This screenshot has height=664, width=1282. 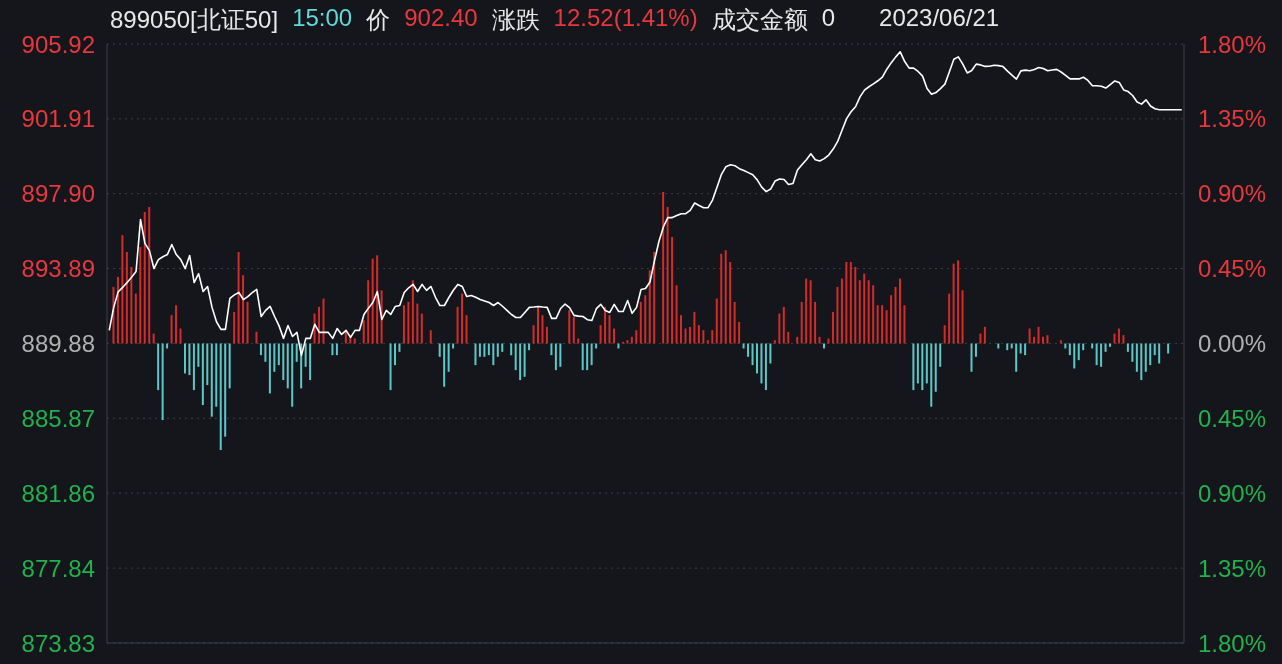 What do you see at coordinates (1232, 493) in the screenshot?
I see `y2-tick-label: 0.90%` at bounding box center [1232, 493].